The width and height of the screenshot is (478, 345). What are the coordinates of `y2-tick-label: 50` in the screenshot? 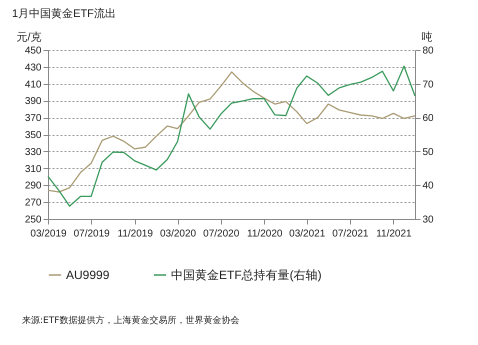 It's located at (428, 152).